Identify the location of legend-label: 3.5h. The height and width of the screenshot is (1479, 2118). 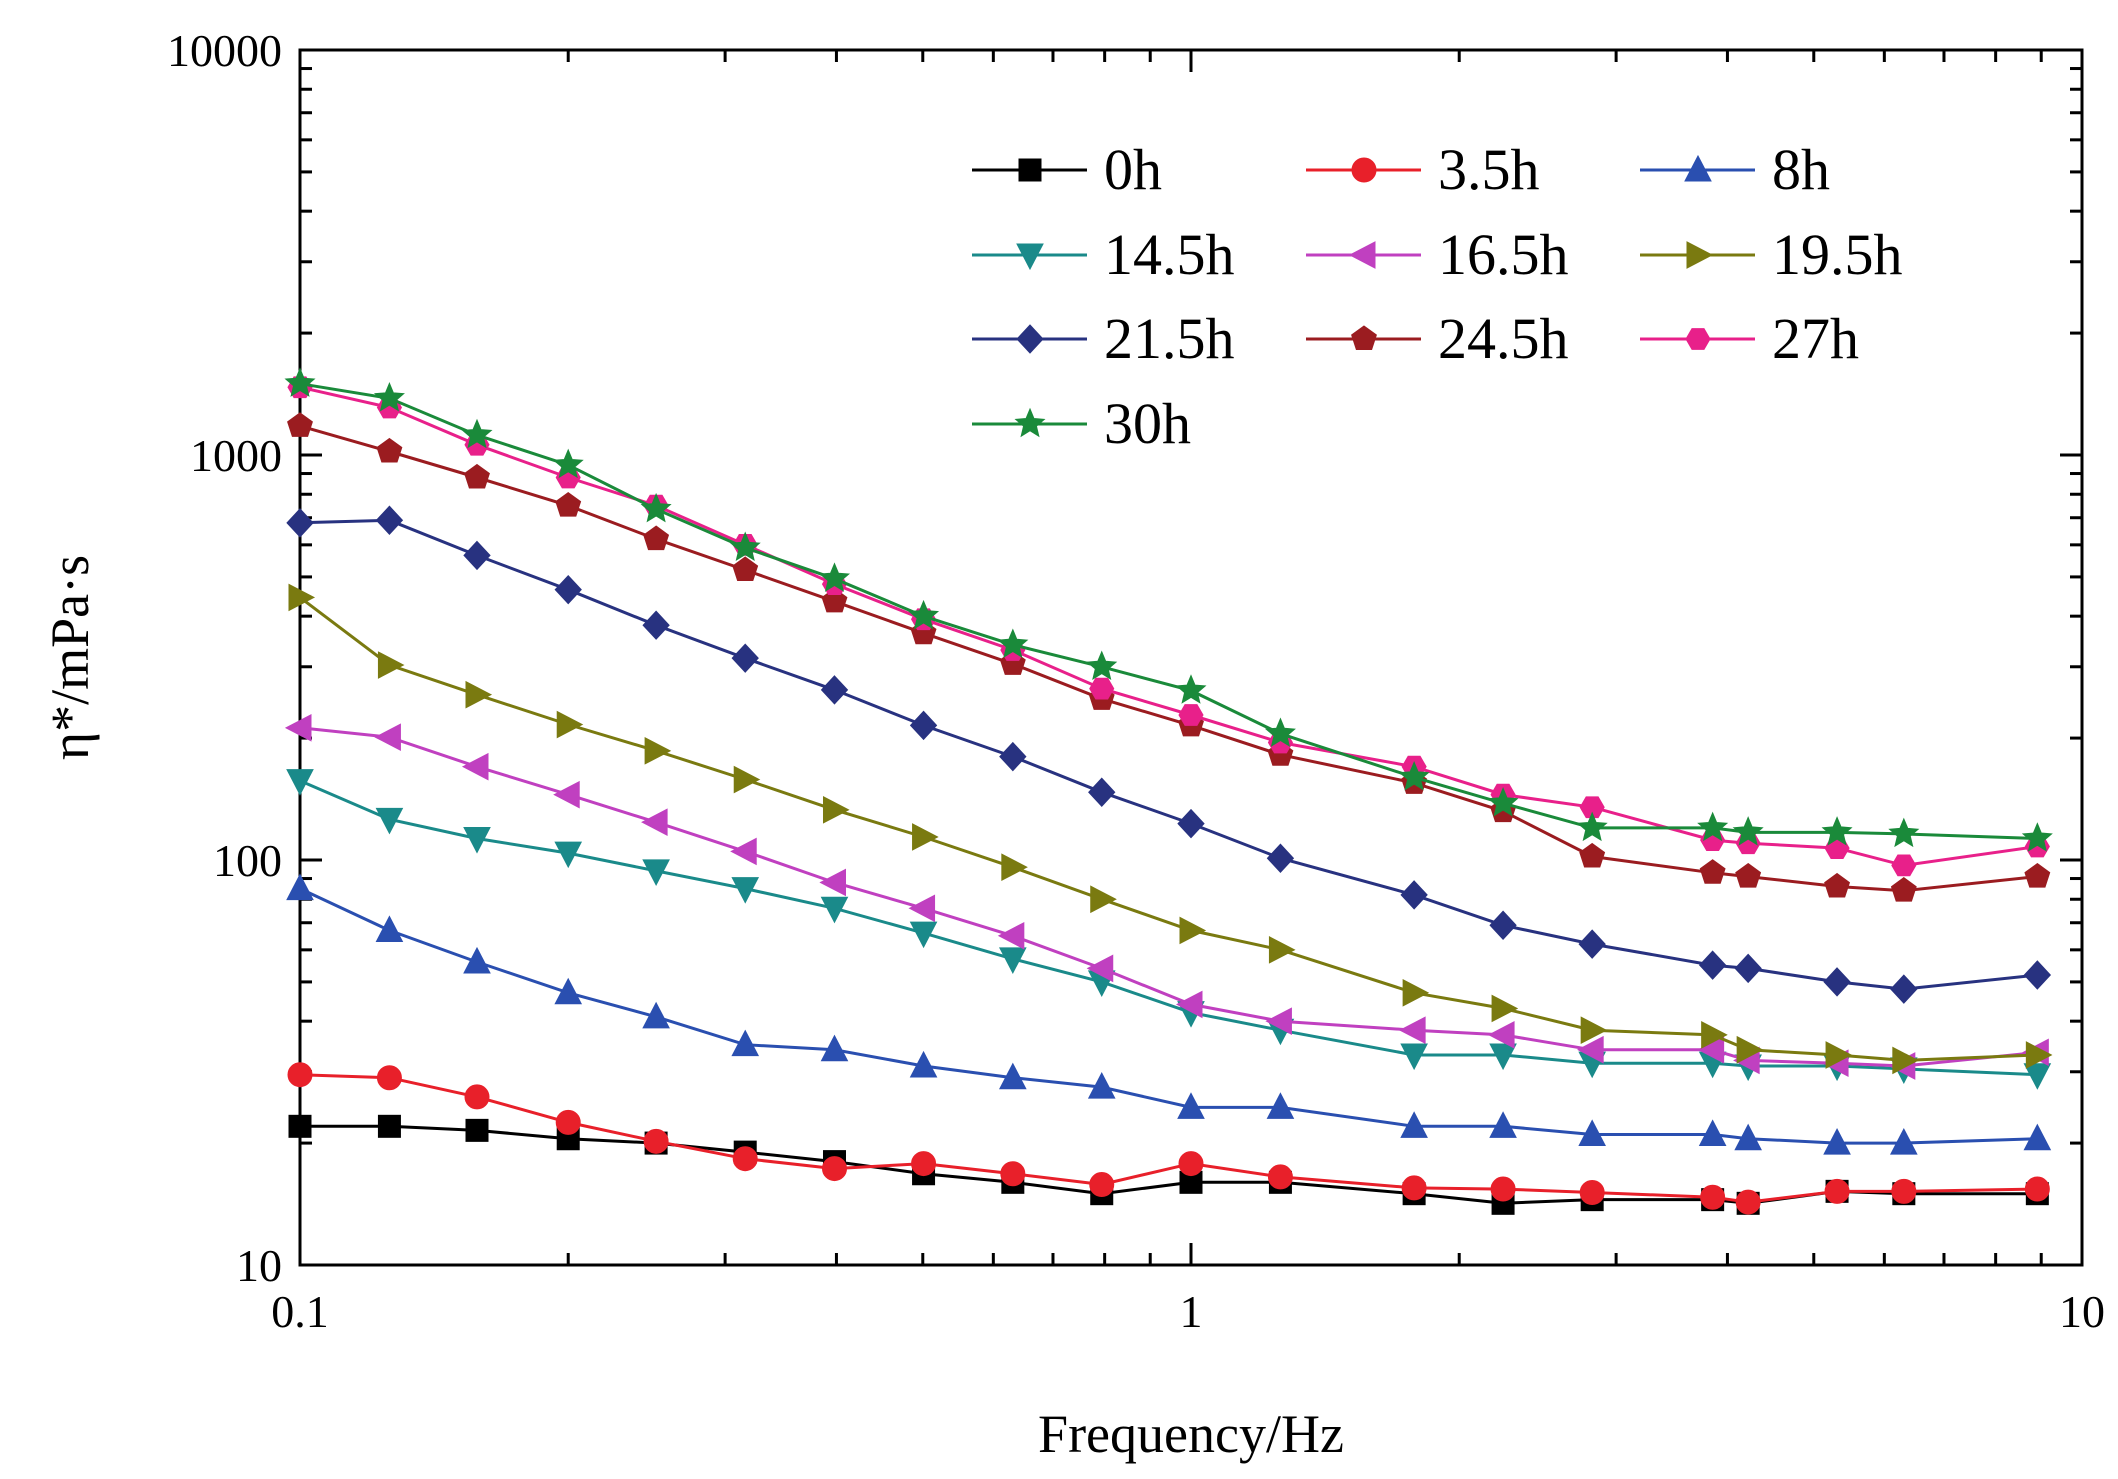
(1489, 169).